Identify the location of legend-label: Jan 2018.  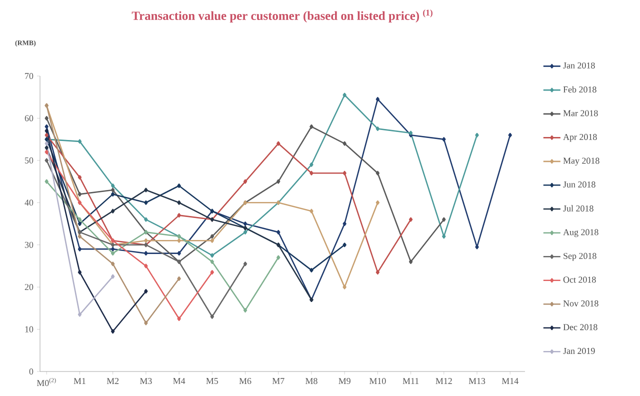
(579, 65).